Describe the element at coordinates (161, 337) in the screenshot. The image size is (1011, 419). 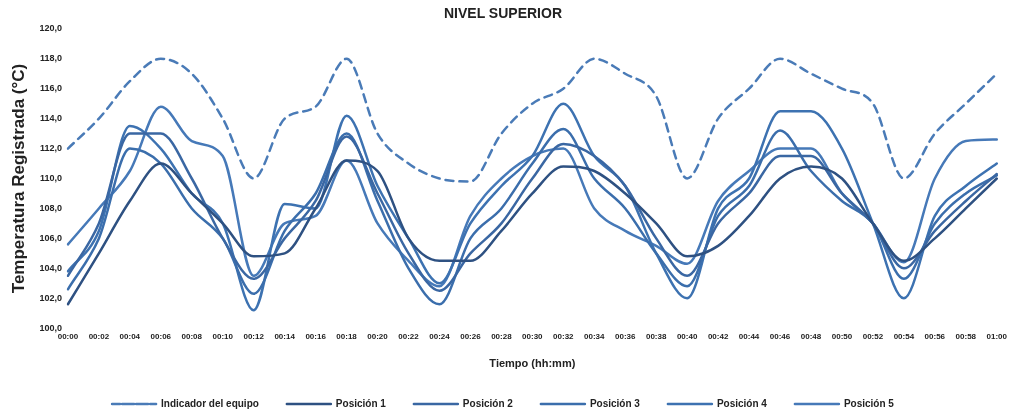
I see `x-tick-label: 00:06` at that location.